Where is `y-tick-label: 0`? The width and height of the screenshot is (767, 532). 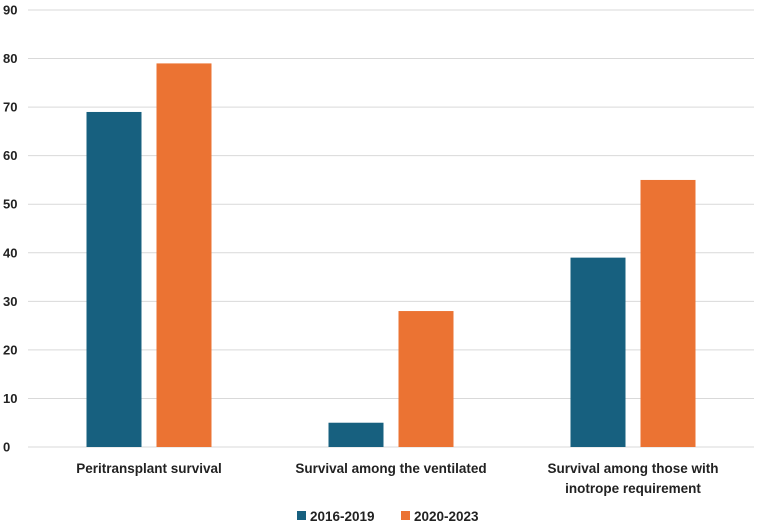
y-tick-label: 0 is located at coordinates (6, 447).